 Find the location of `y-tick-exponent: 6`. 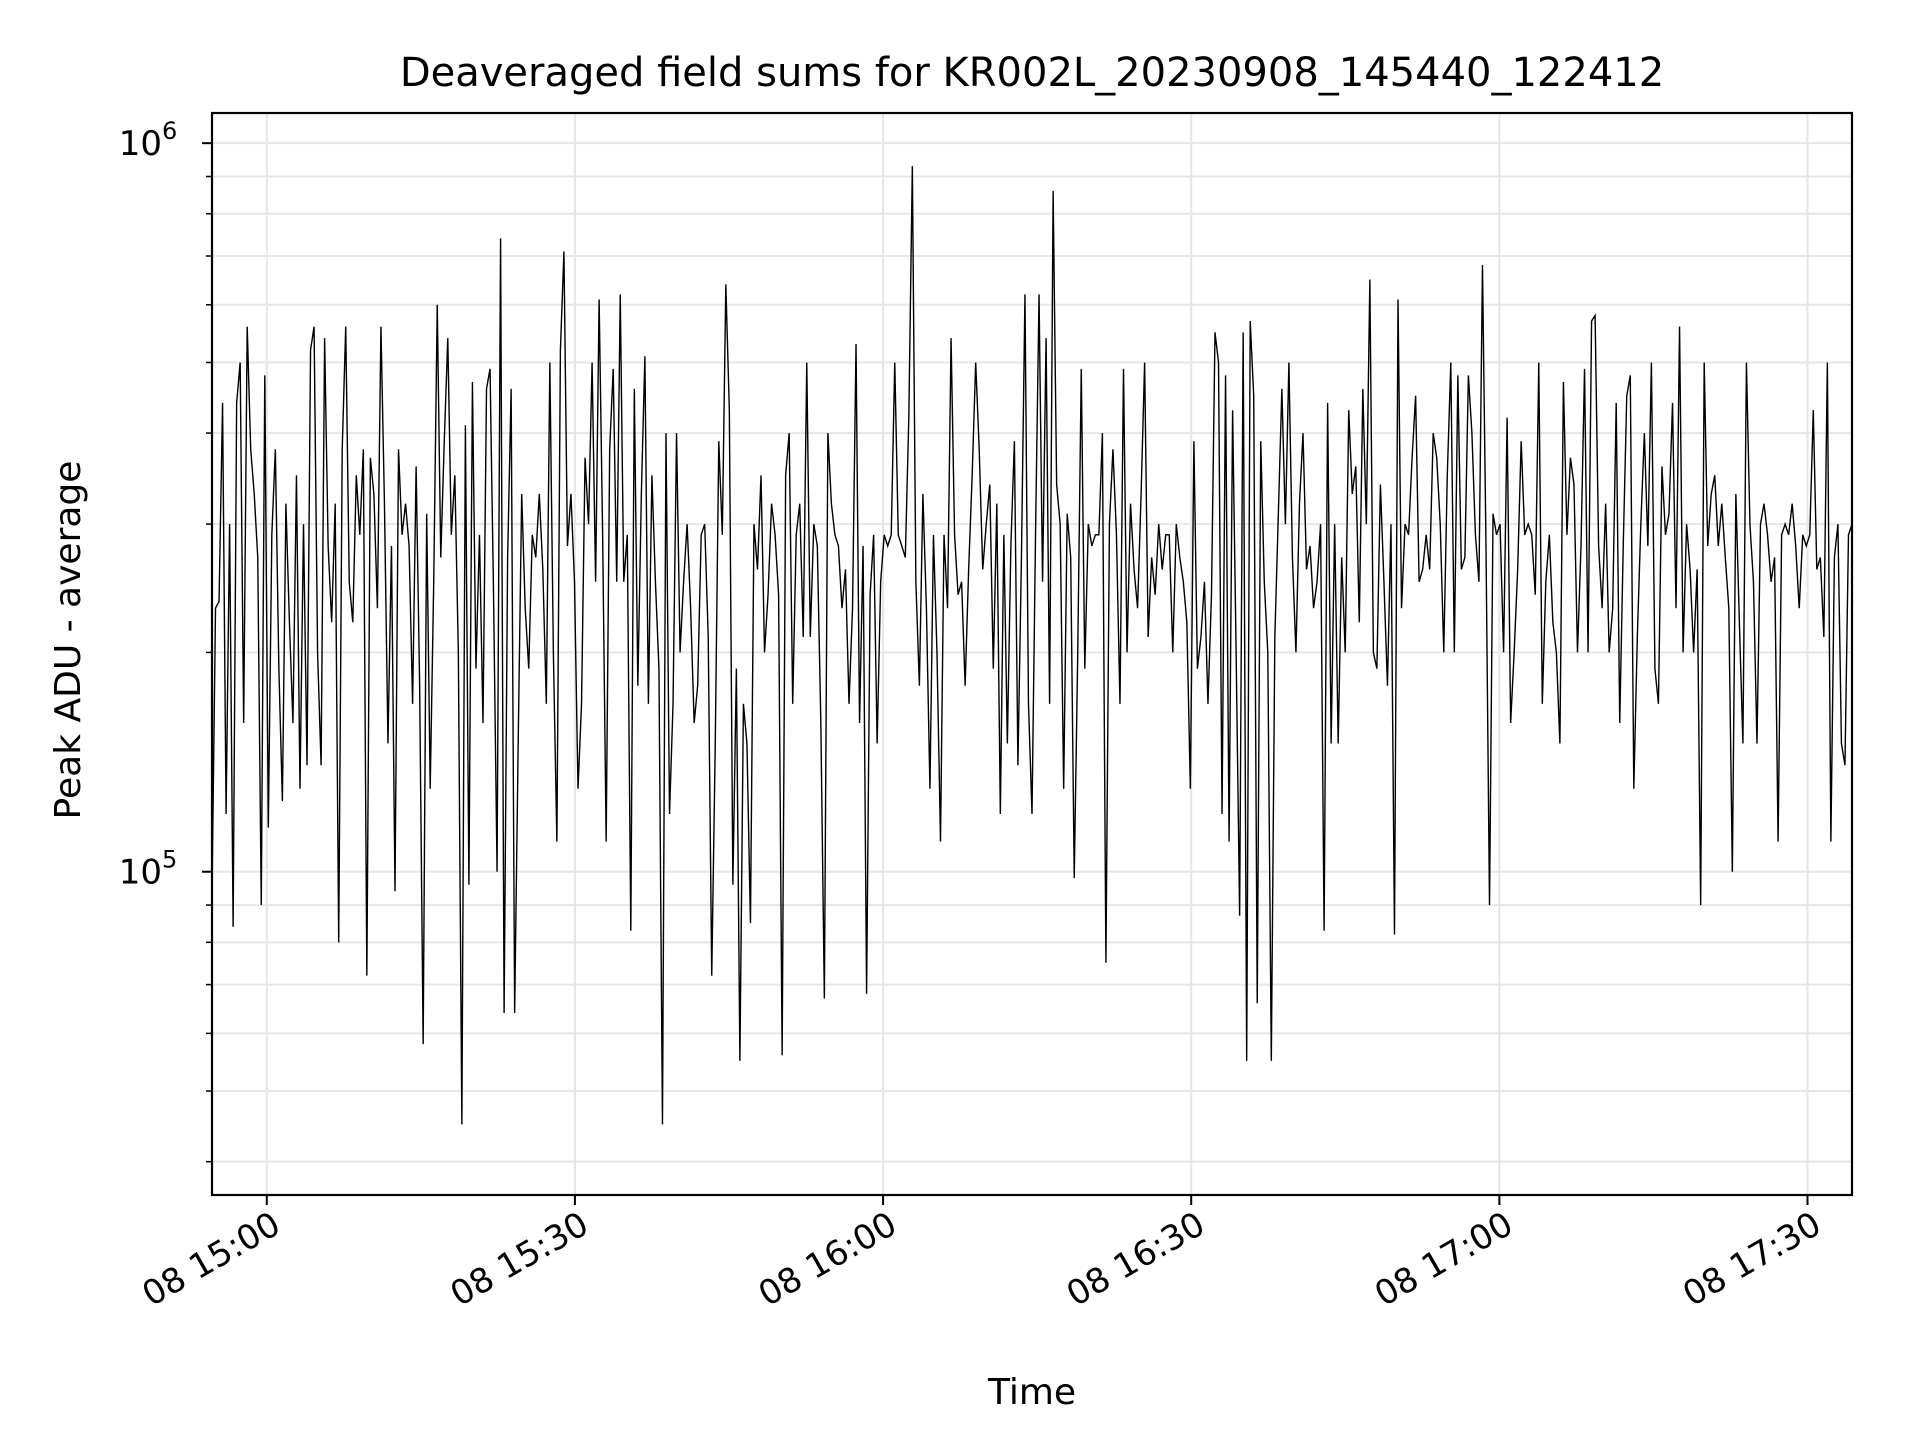

y-tick-exponent: 6 is located at coordinates (169, 131).